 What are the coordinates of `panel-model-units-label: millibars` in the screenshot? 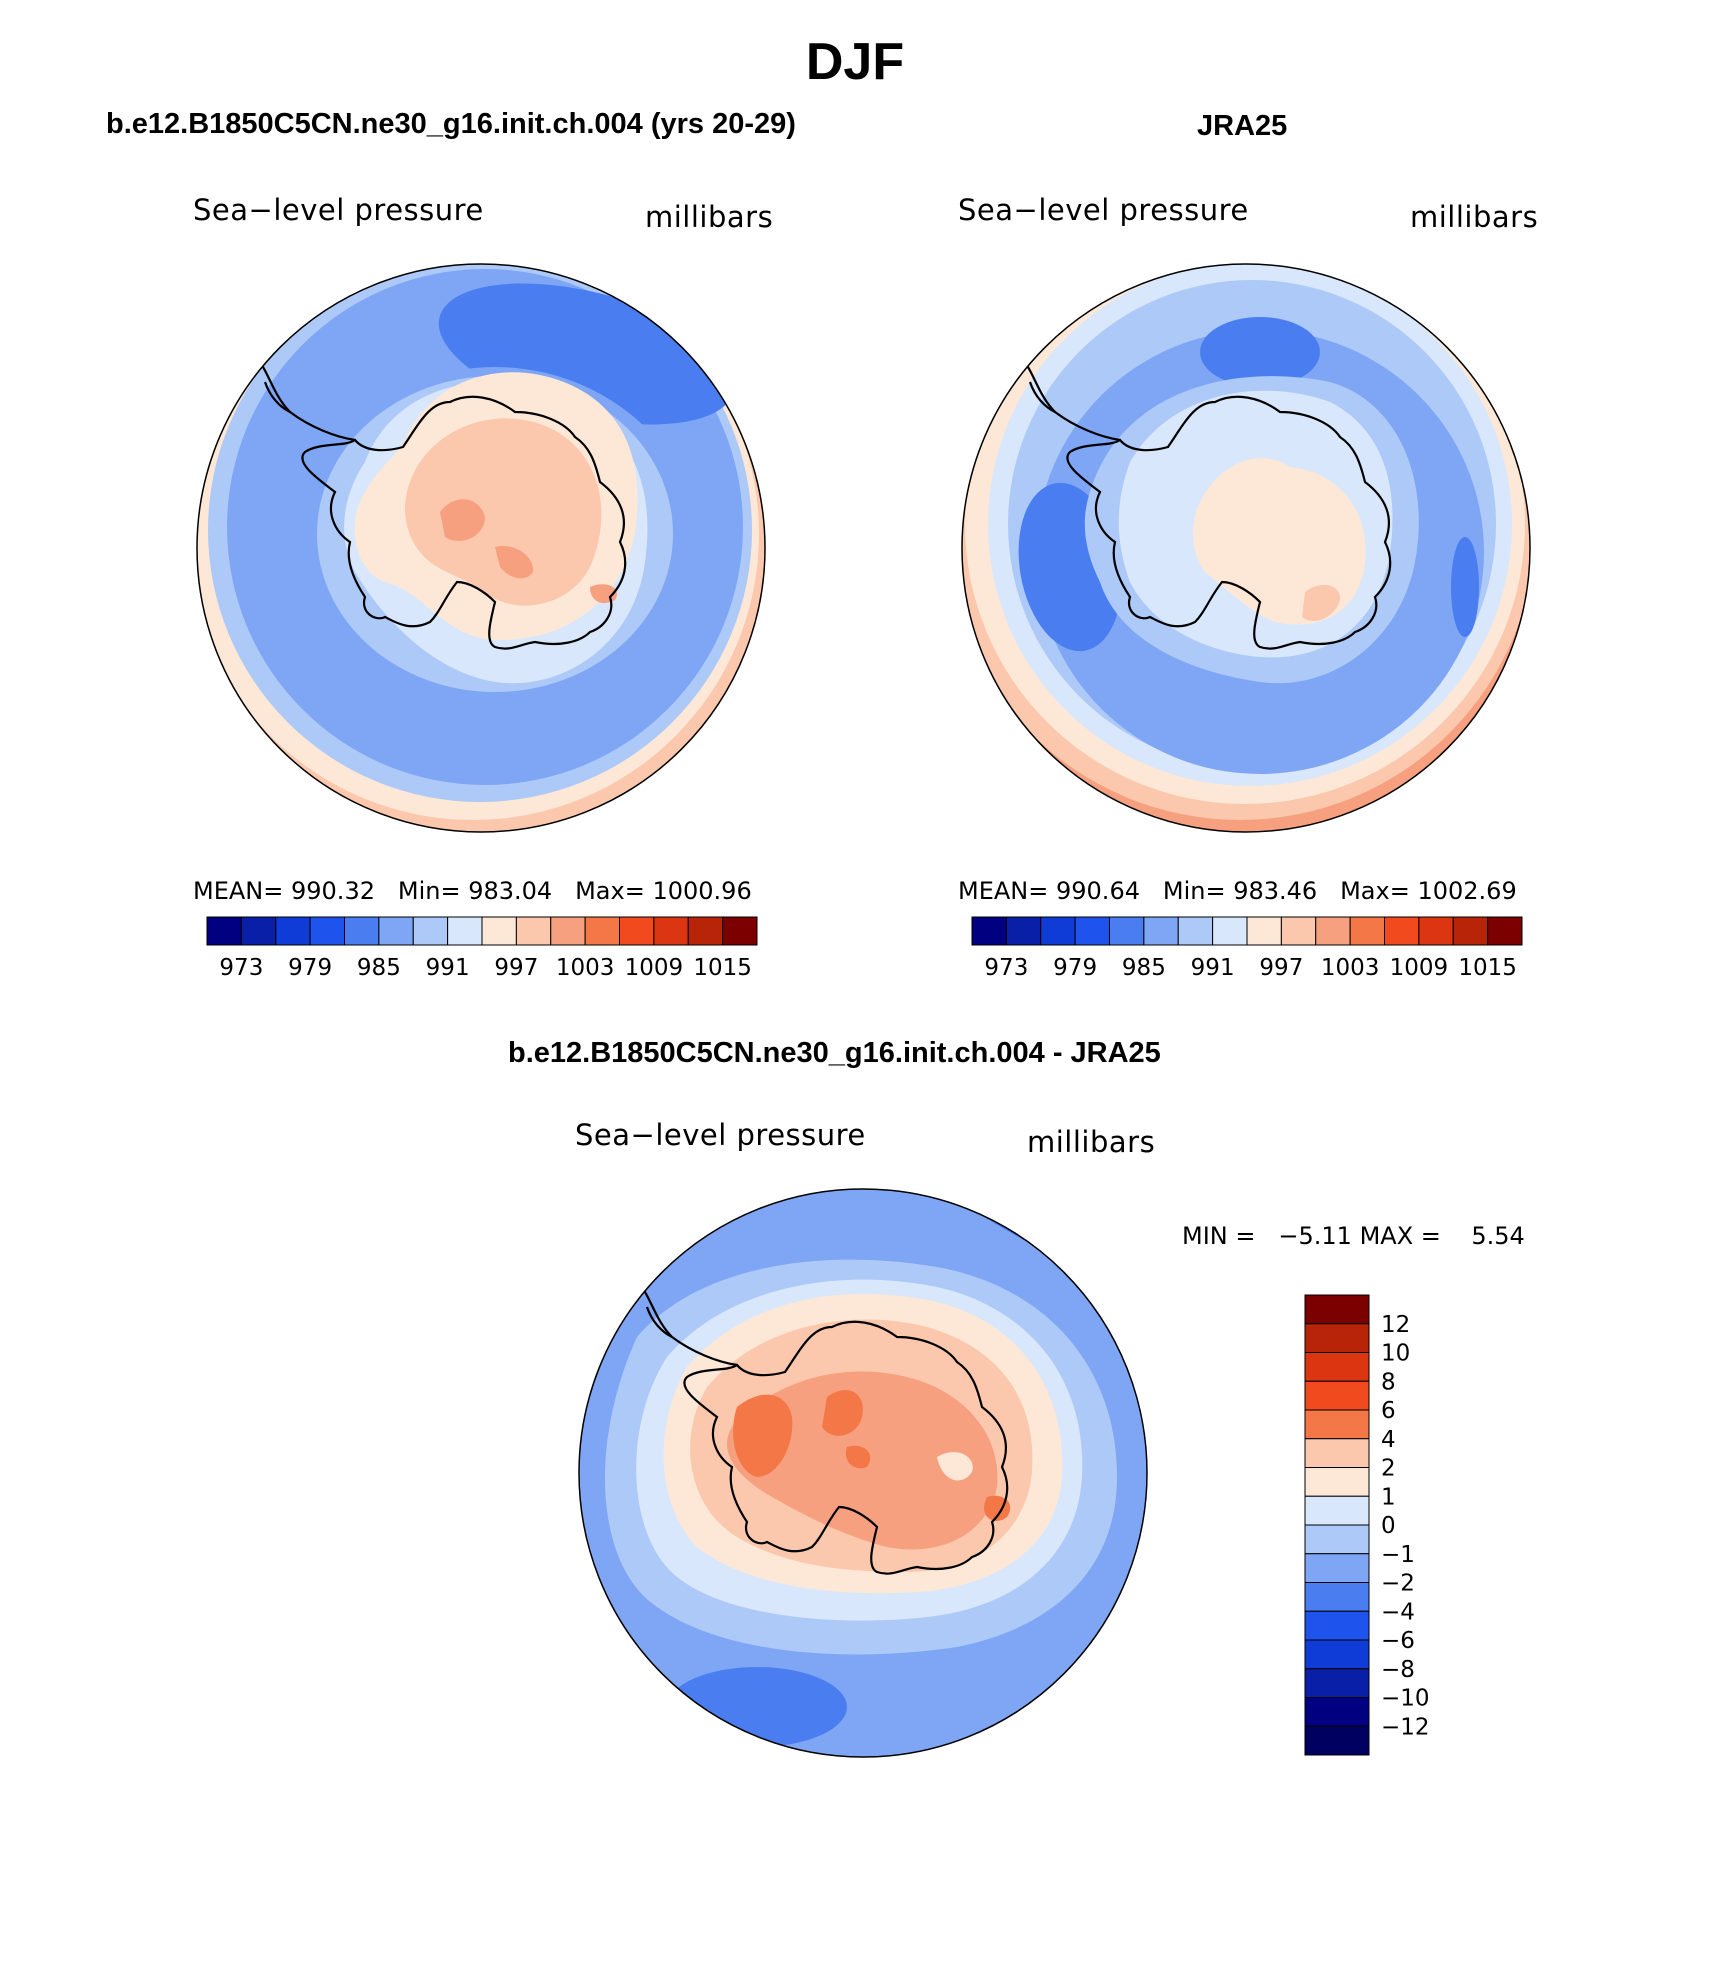 It's located at (709, 217).